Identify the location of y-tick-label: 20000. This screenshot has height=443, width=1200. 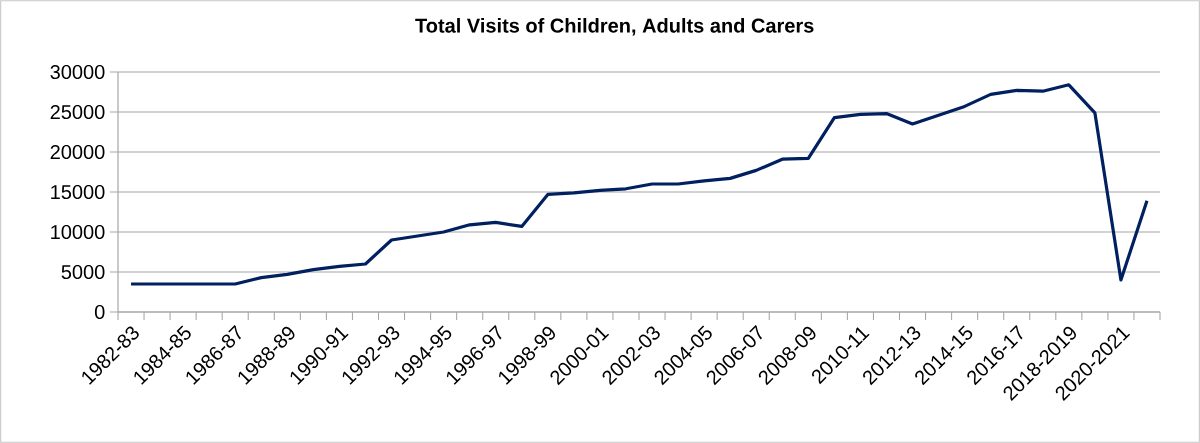
(77, 152).